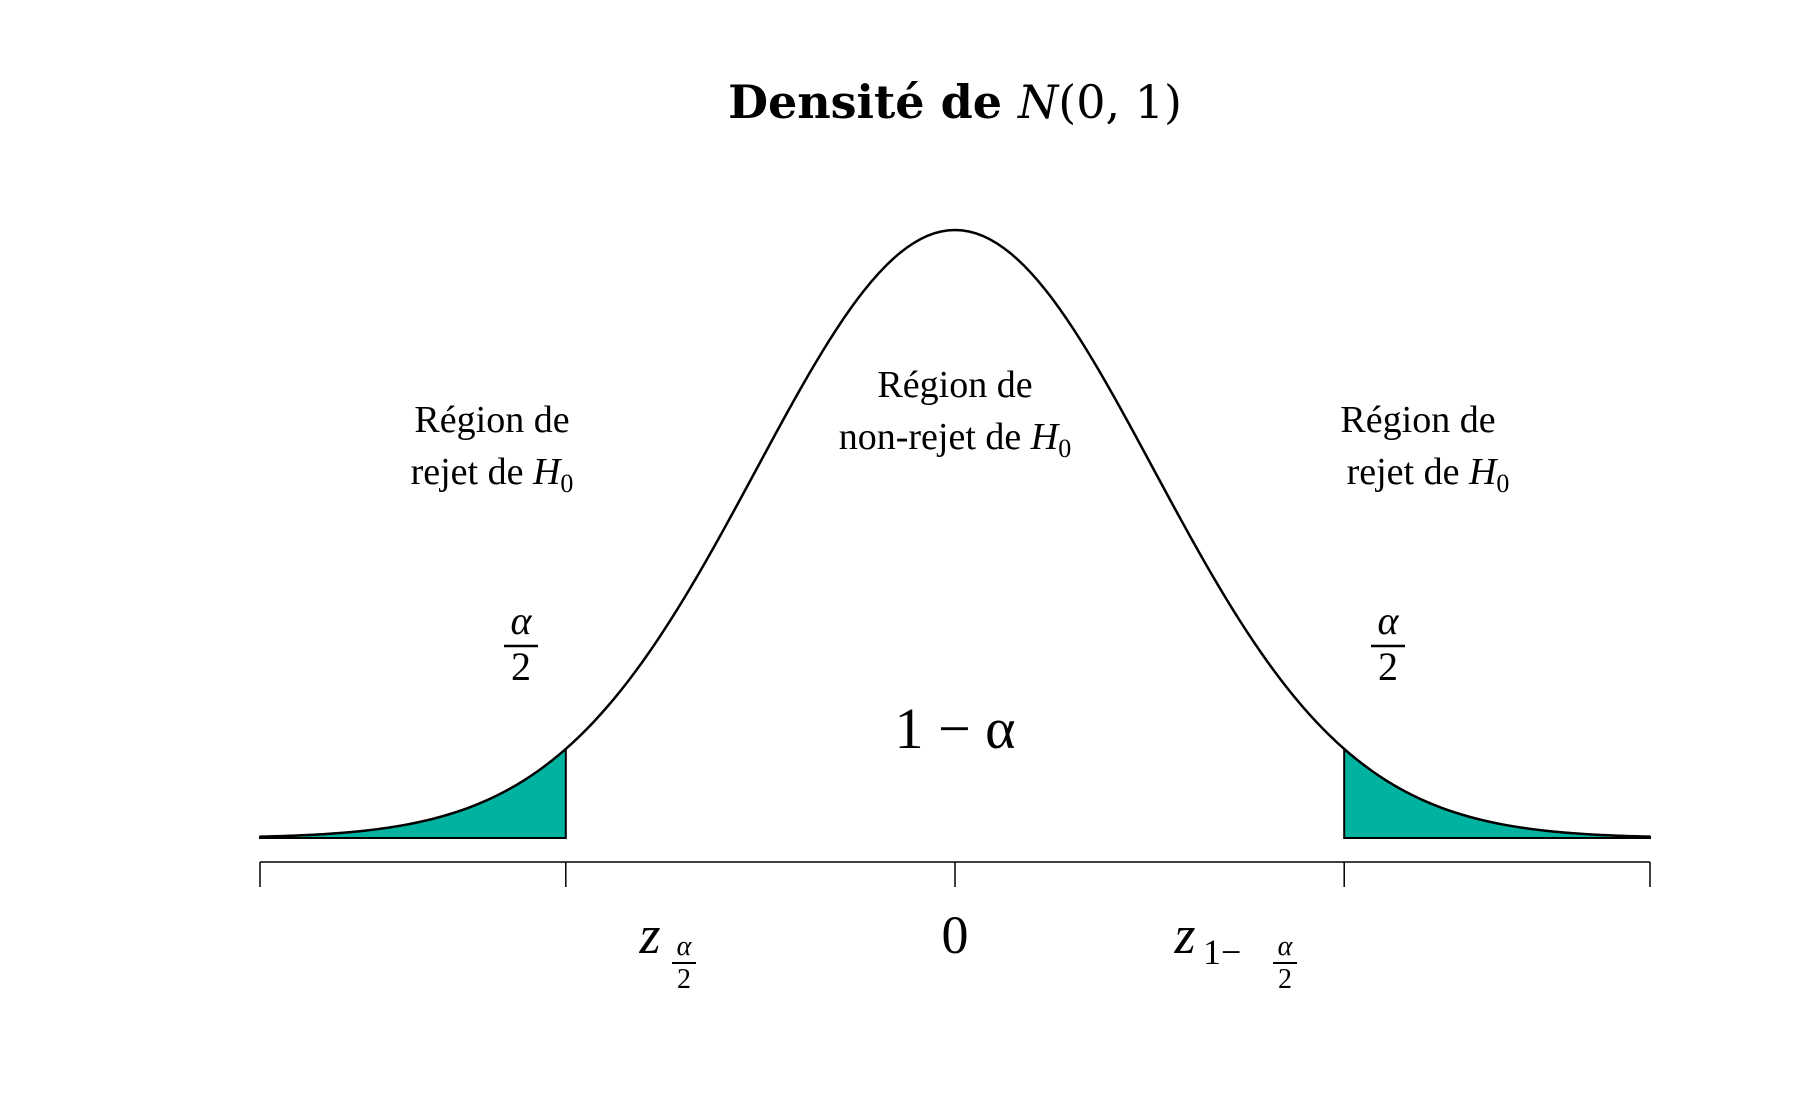 The image size is (1800, 1112). I want to click on tick-label-lower-subscript: α 2, so click(684, 963).